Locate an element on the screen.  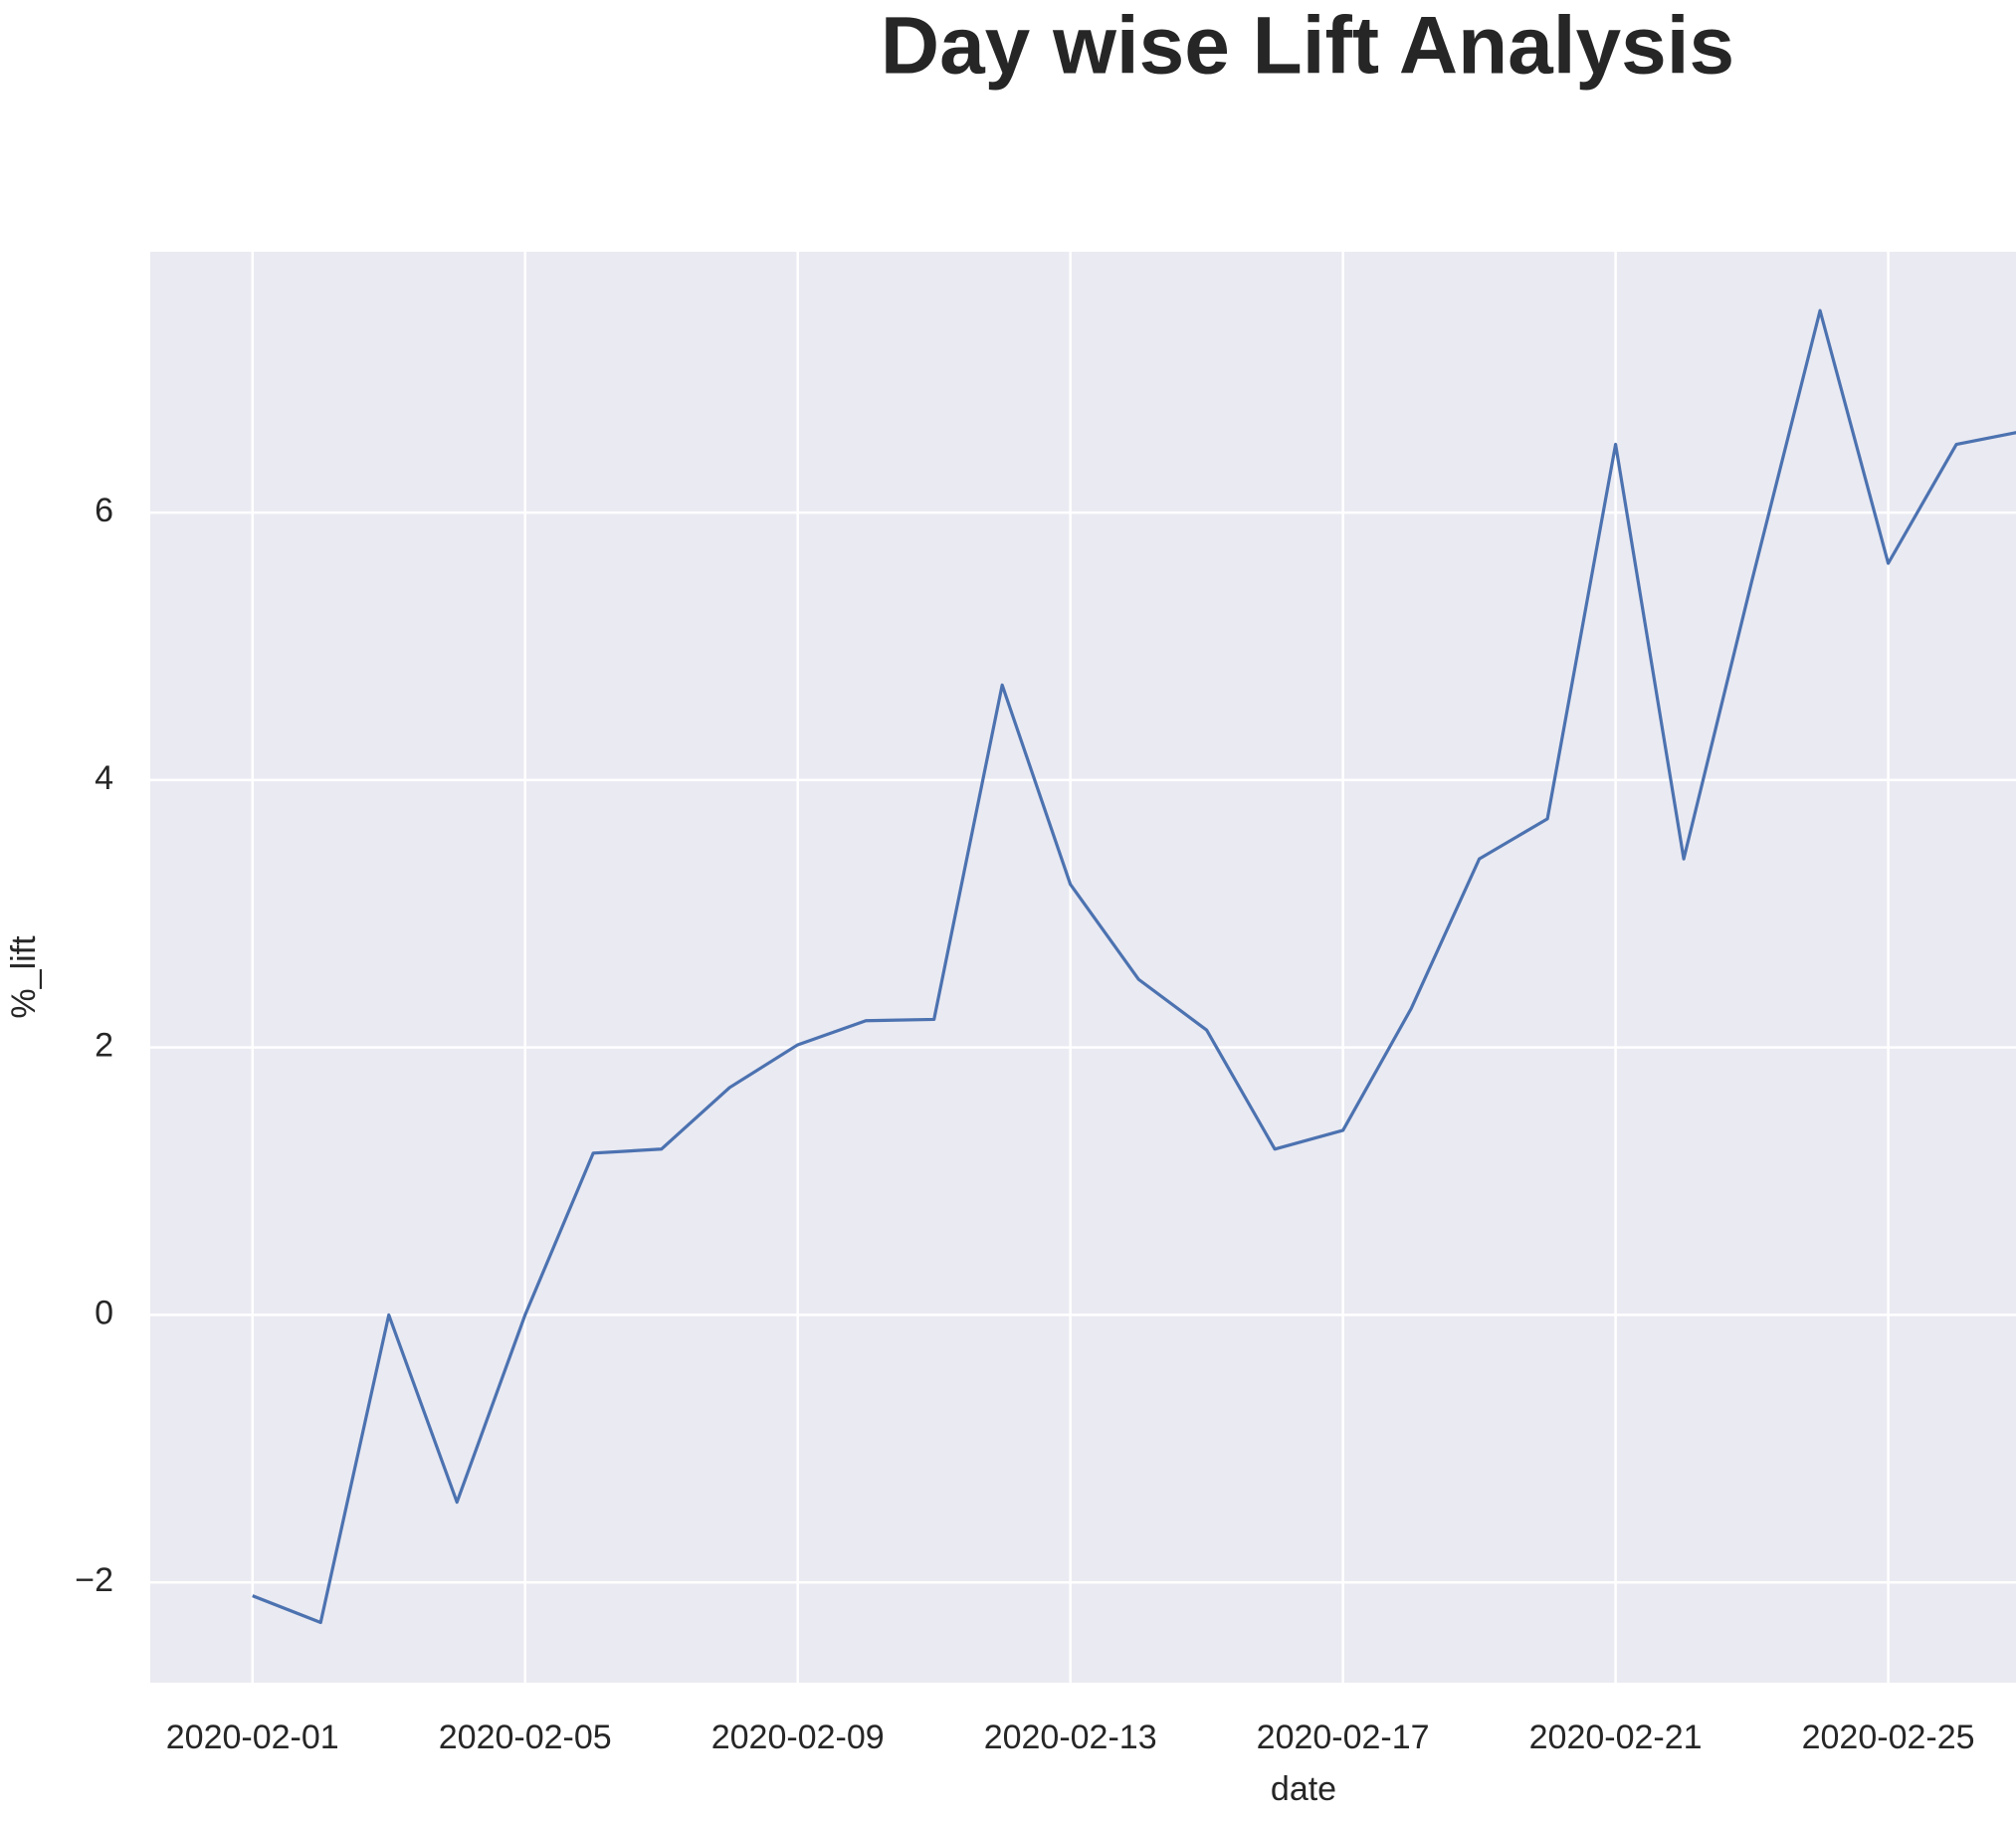
y-tick-label: 2 is located at coordinates (104, 1046).